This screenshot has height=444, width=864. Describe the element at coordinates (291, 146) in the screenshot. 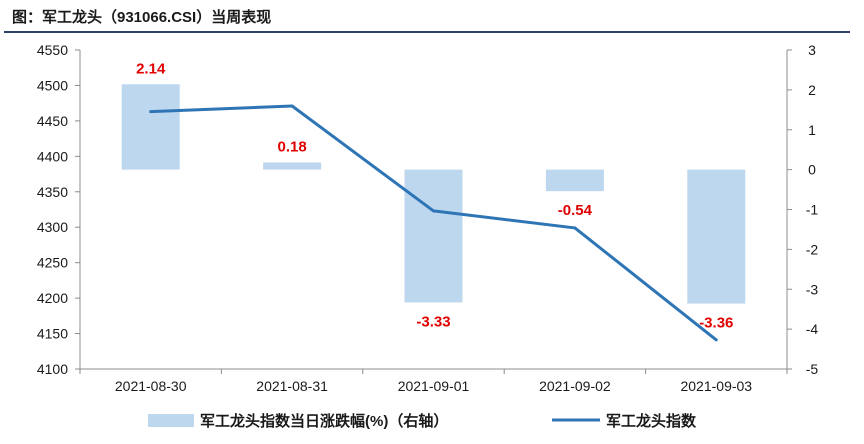

I see `bar-data-label: 0.18` at that location.